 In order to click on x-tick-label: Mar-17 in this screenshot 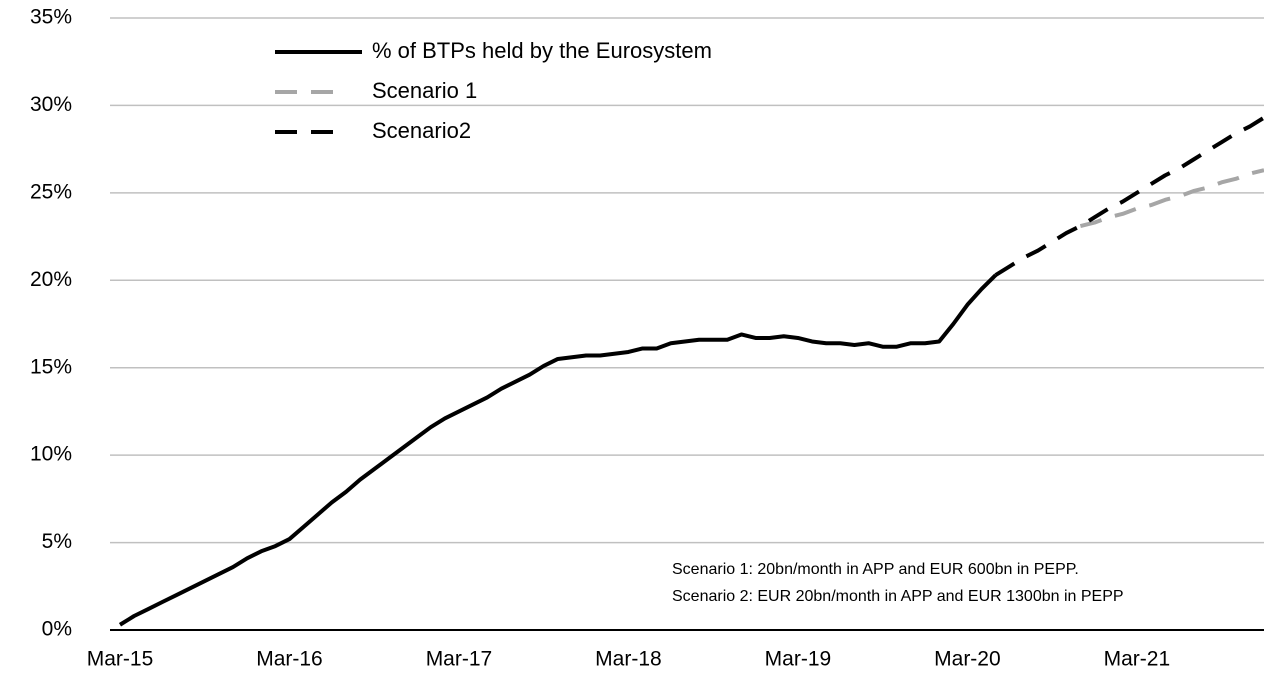, I will do `click(459, 659)`.